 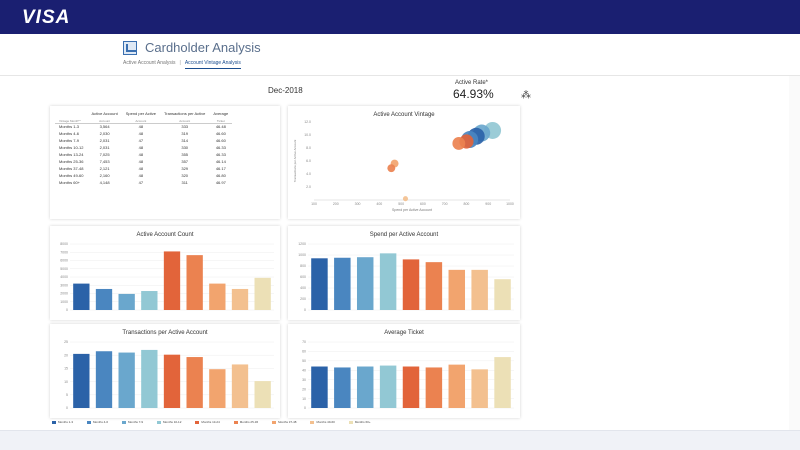 I want to click on table-cell: 329, so click(x=185, y=168).